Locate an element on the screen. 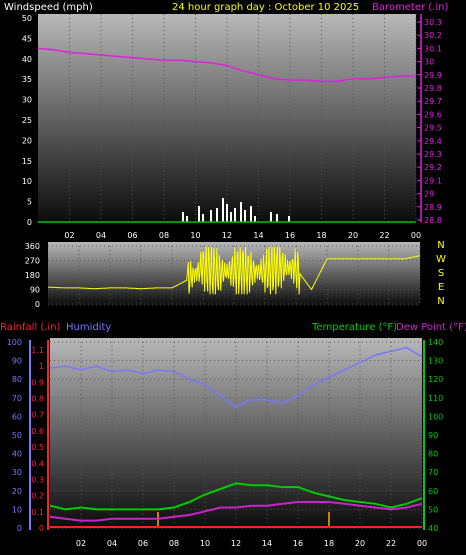 Image resolution: width=466 pixels, height=555 pixels. temperature-tick-label: 70 is located at coordinates (433, 472).